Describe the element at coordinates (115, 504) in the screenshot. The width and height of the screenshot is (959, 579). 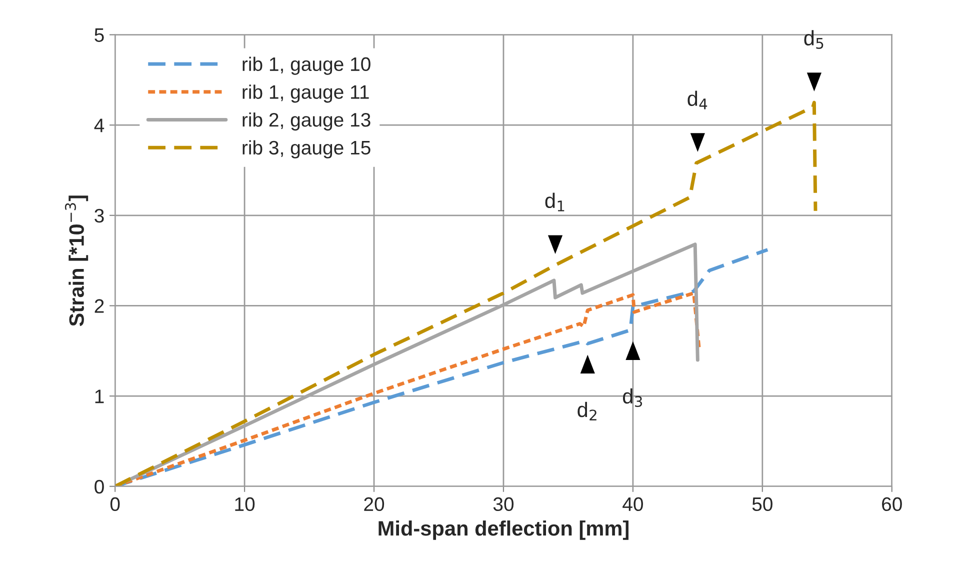
I see `x-tick-label: 0` at that location.